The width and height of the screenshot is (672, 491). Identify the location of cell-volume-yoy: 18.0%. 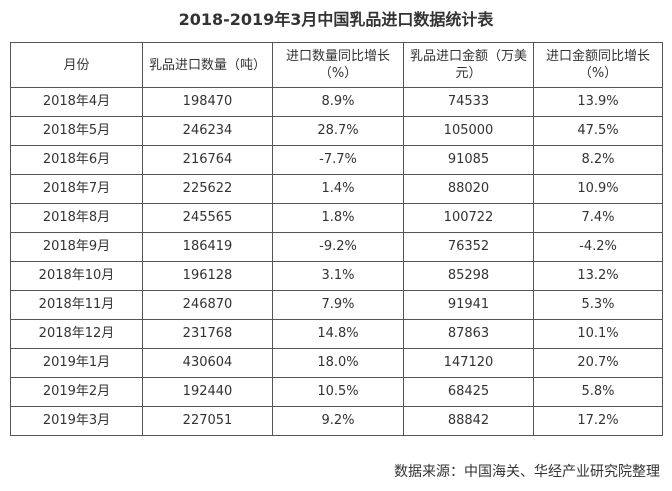
(338, 363).